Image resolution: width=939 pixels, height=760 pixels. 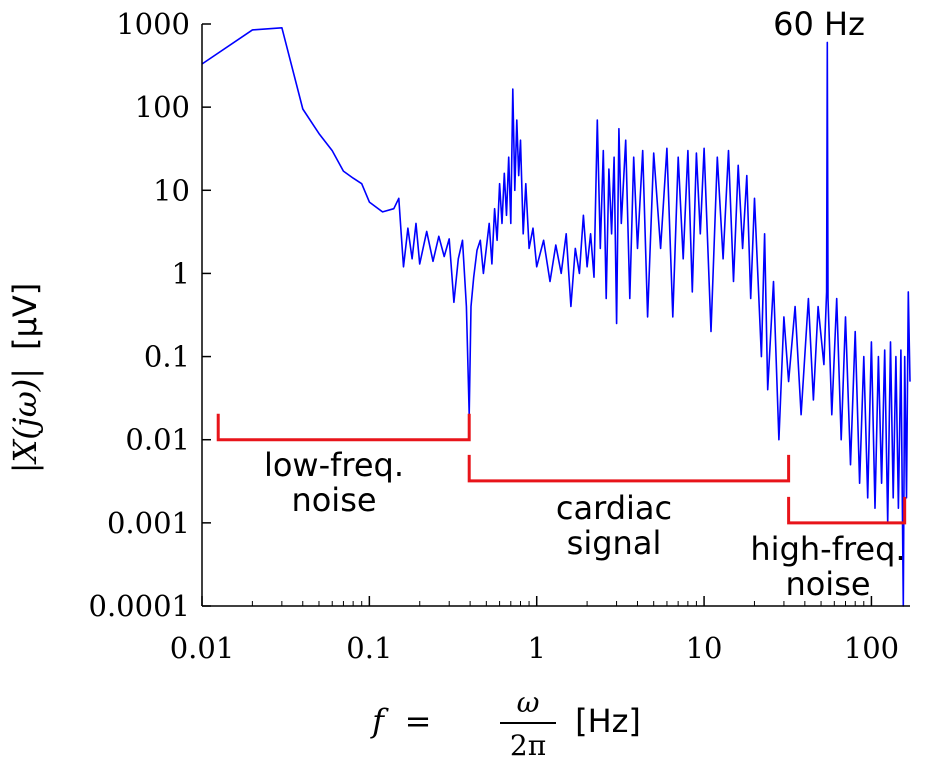 I want to click on high-freq-bracket, so click(x=847, y=510).